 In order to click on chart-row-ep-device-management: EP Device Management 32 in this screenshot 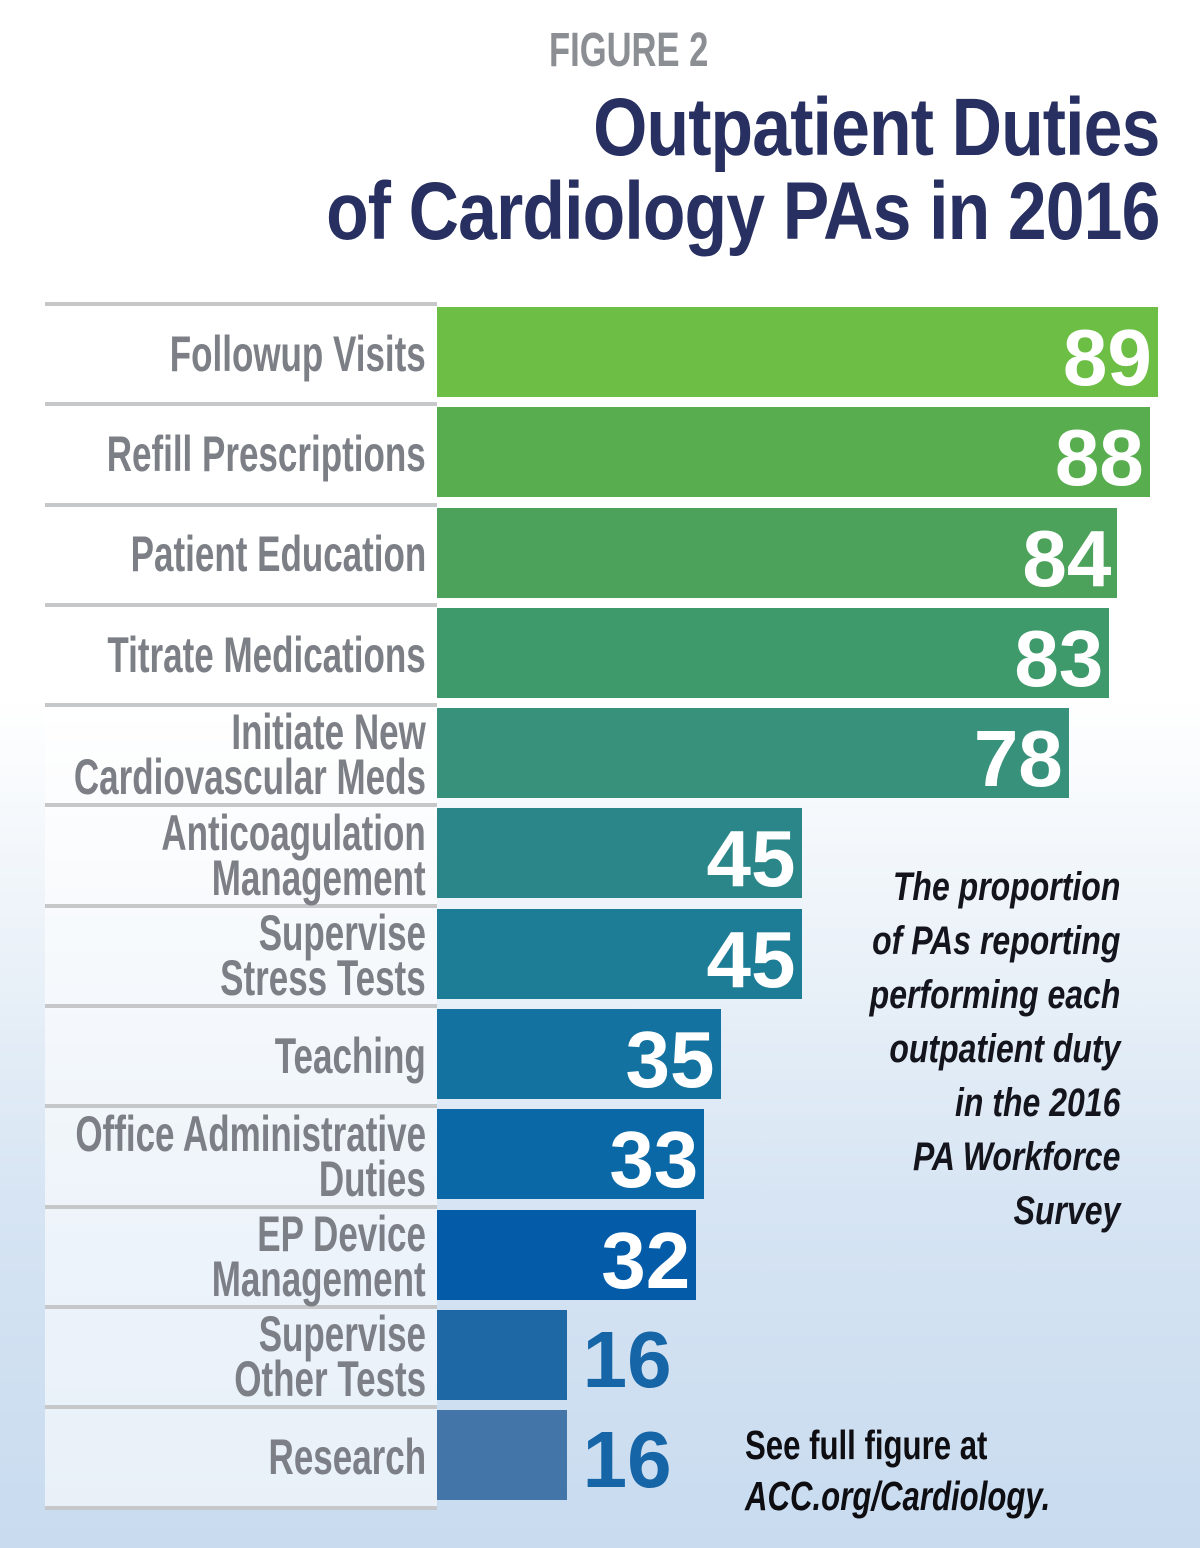, I will do `click(622, 1255)`.